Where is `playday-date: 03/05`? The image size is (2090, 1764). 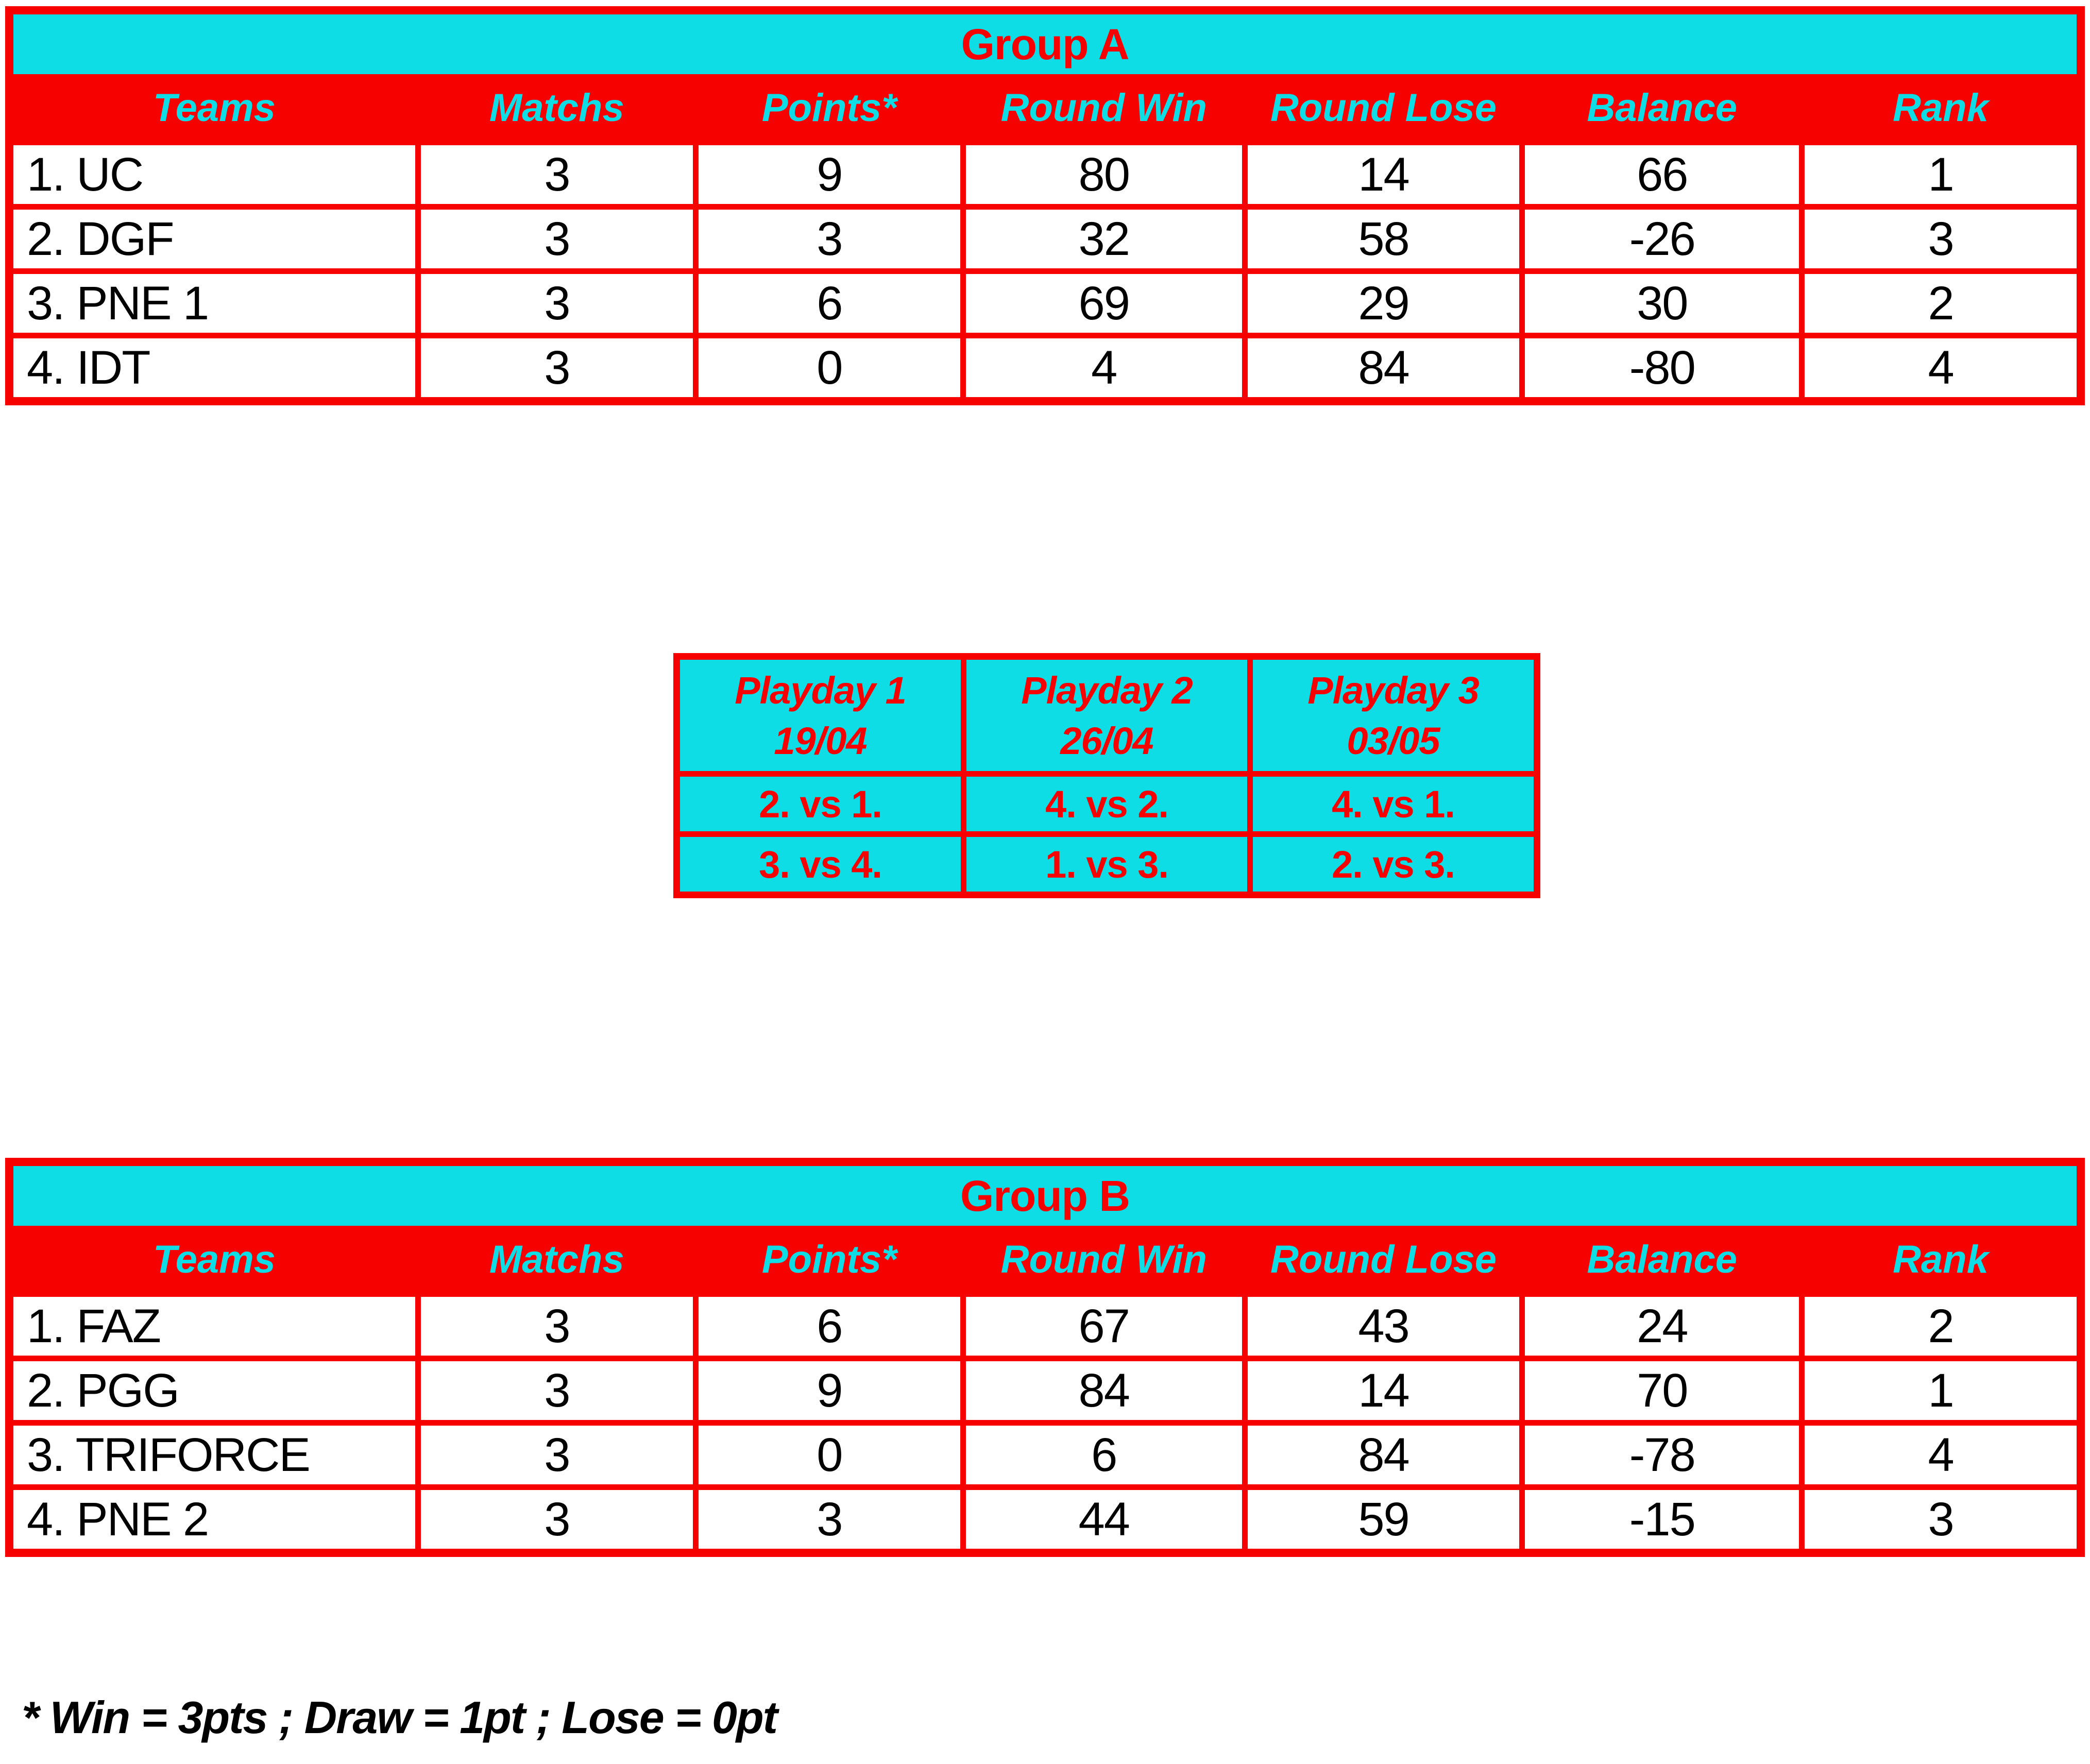
playday-date: 03/05 is located at coordinates (1393, 740).